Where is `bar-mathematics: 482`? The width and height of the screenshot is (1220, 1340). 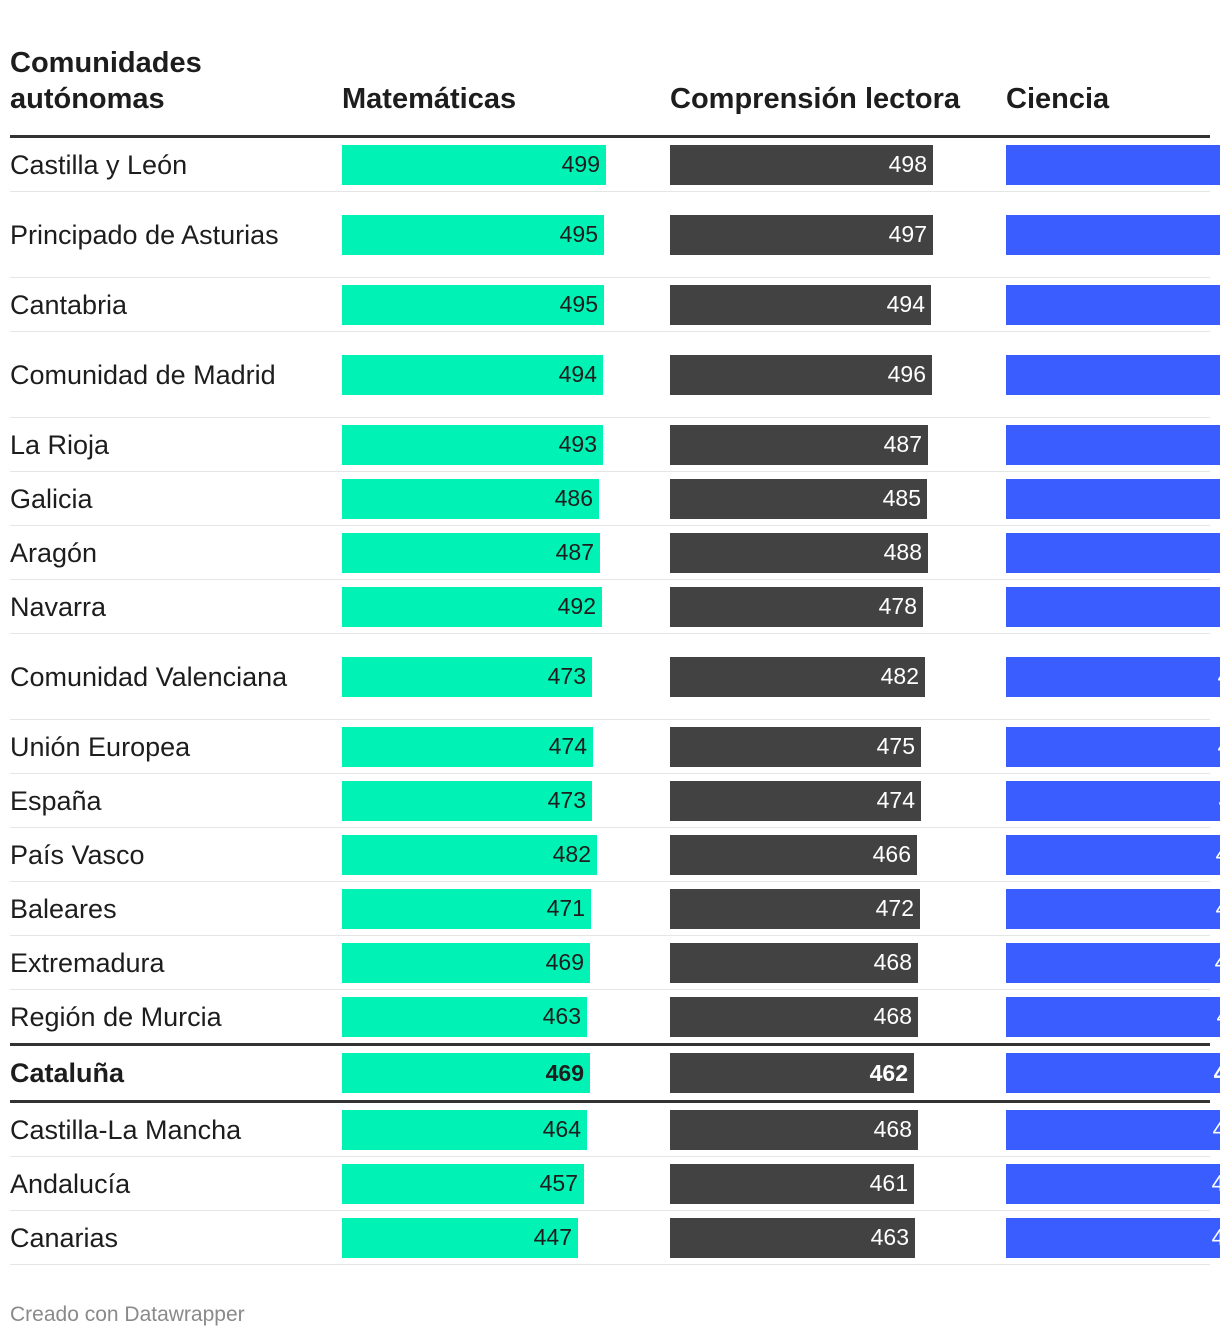
bar-mathematics: 482 is located at coordinates (469, 854).